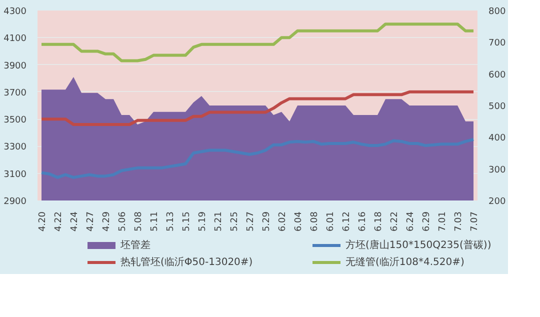 This screenshot has height=317, width=540. What do you see at coordinates (59, 221) in the screenshot?
I see `x-tick-label: 4.22` at bounding box center [59, 221].